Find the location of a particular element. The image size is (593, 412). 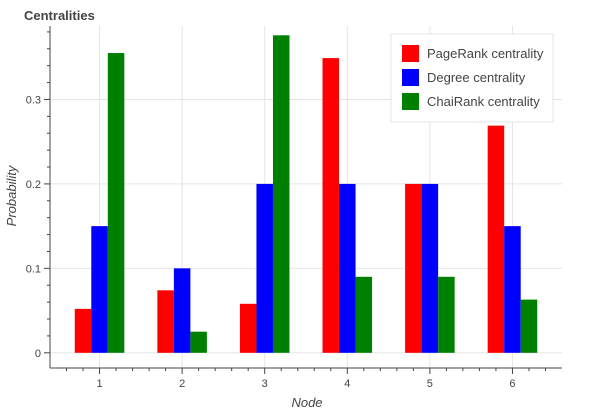

y-axis: 0 0.1 0.2 0.3 is located at coordinates (38, 195).